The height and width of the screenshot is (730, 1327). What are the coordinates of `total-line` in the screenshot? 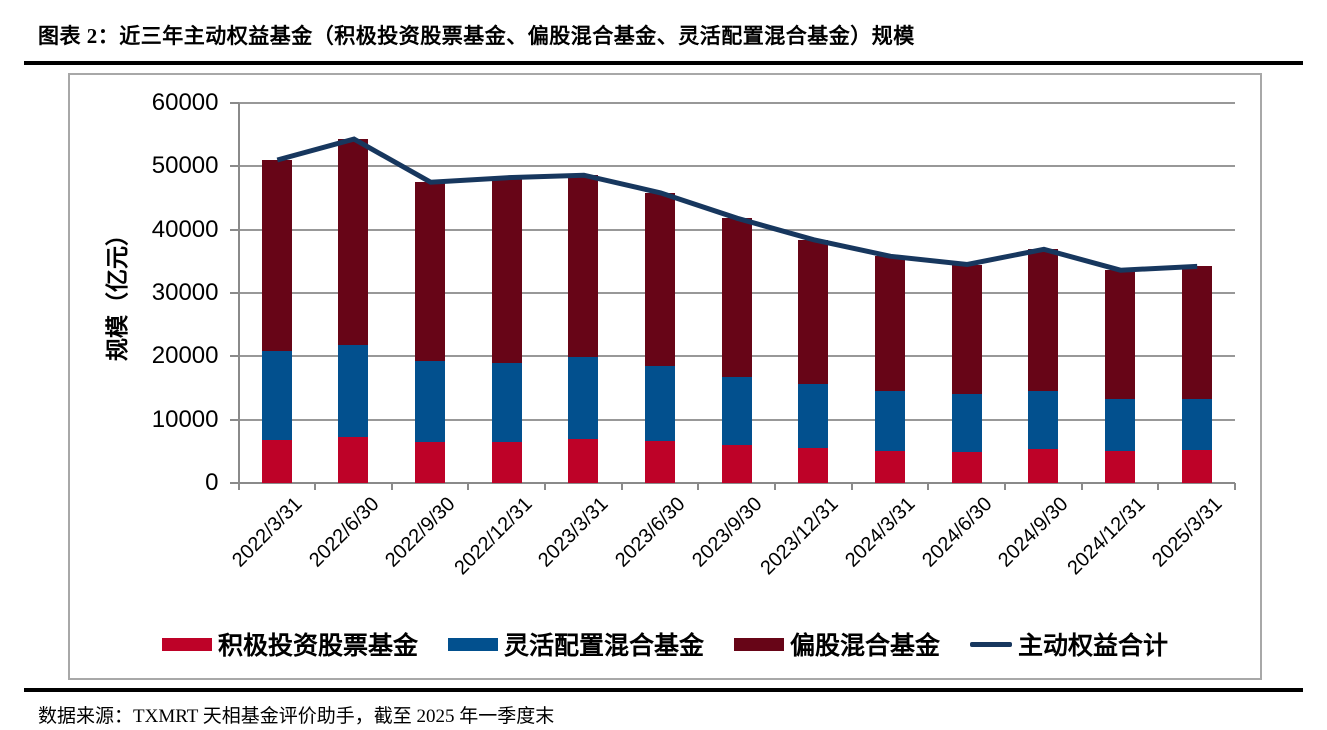 It's located at (736, 204).